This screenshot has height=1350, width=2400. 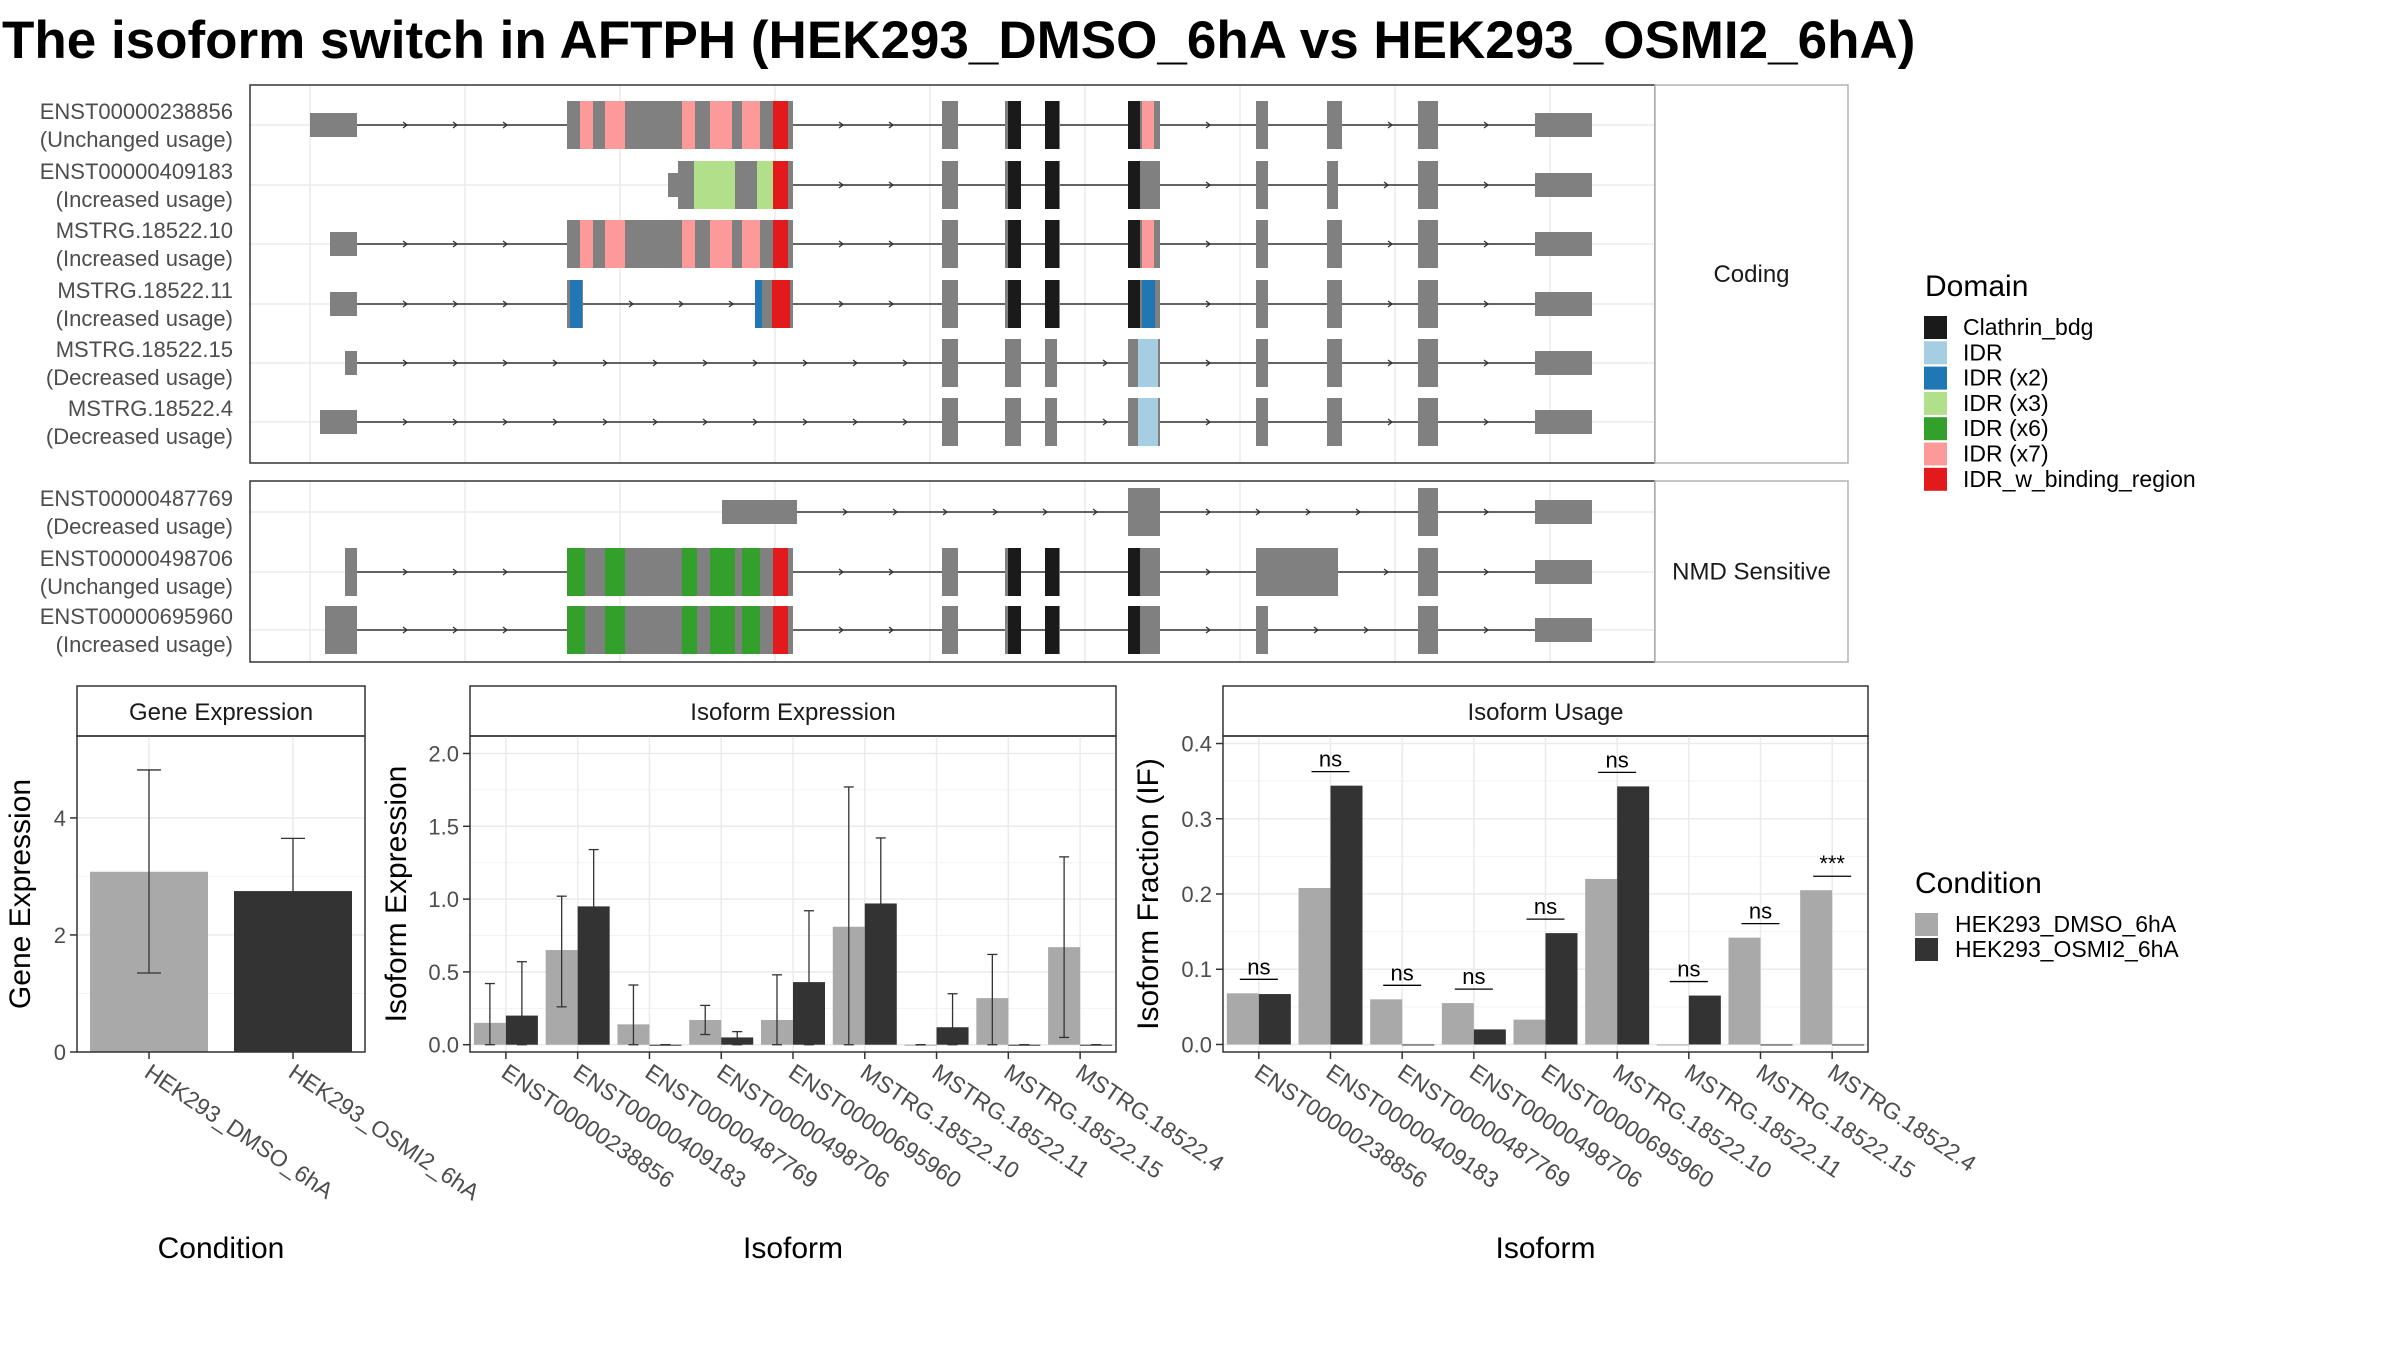 What do you see at coordinates (60, 818) in the screenshot?
I see `y-tick-label: 4` at bounding box center [60, 818].